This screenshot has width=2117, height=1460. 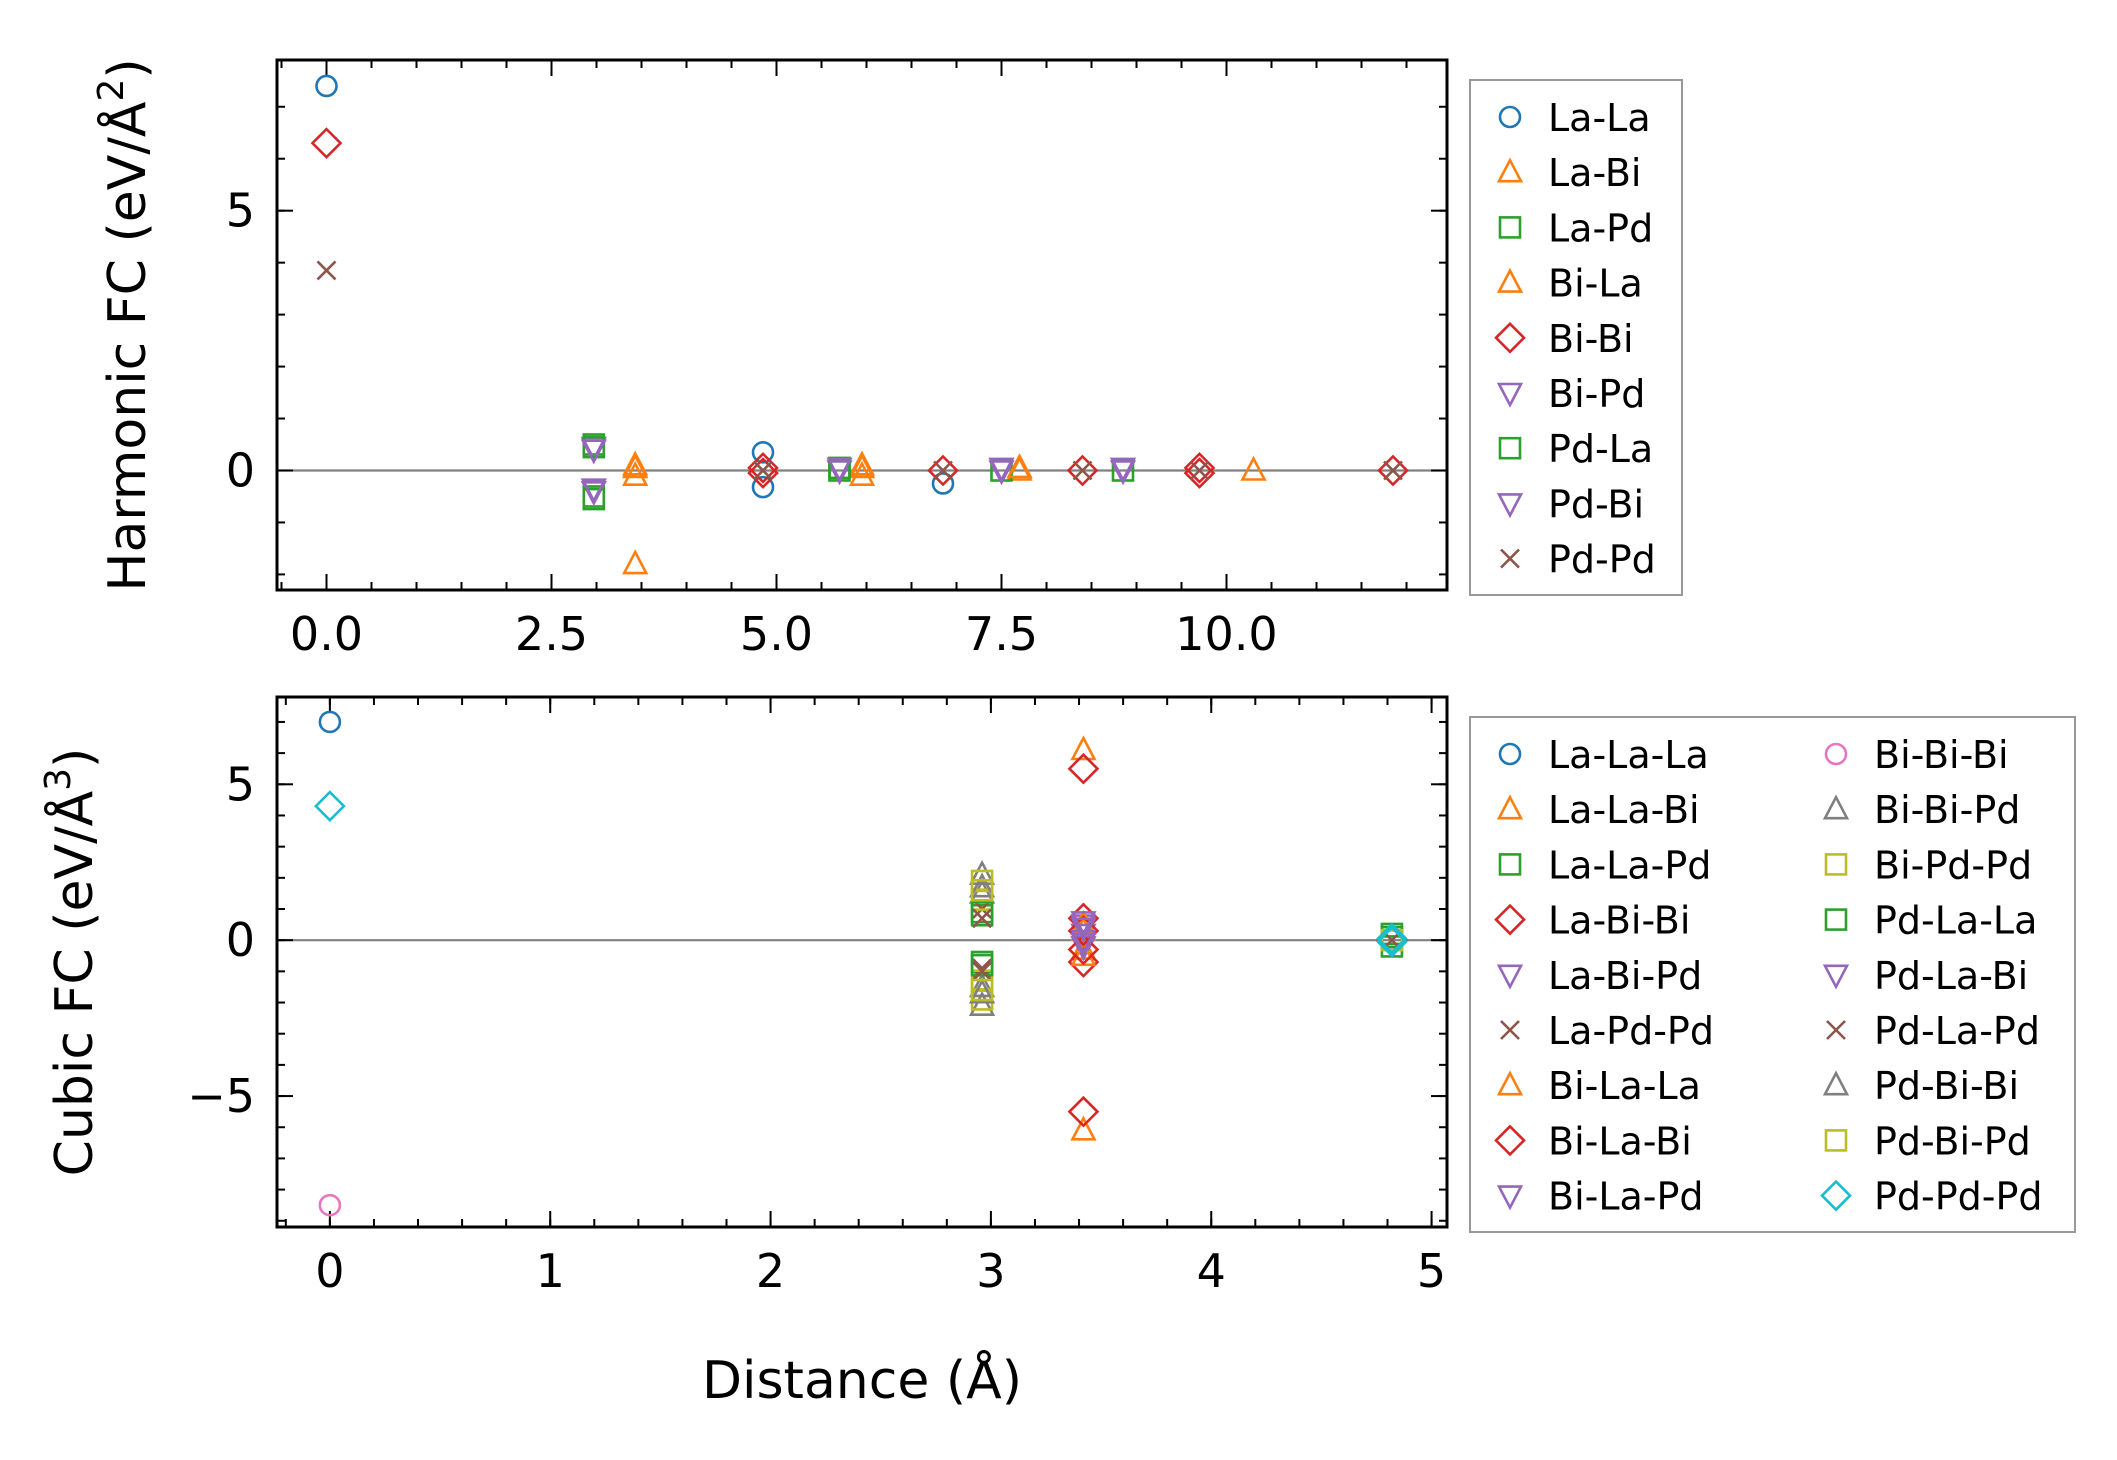 I want to click on x-tick-label: 0.0, so click(x=326, y=634).